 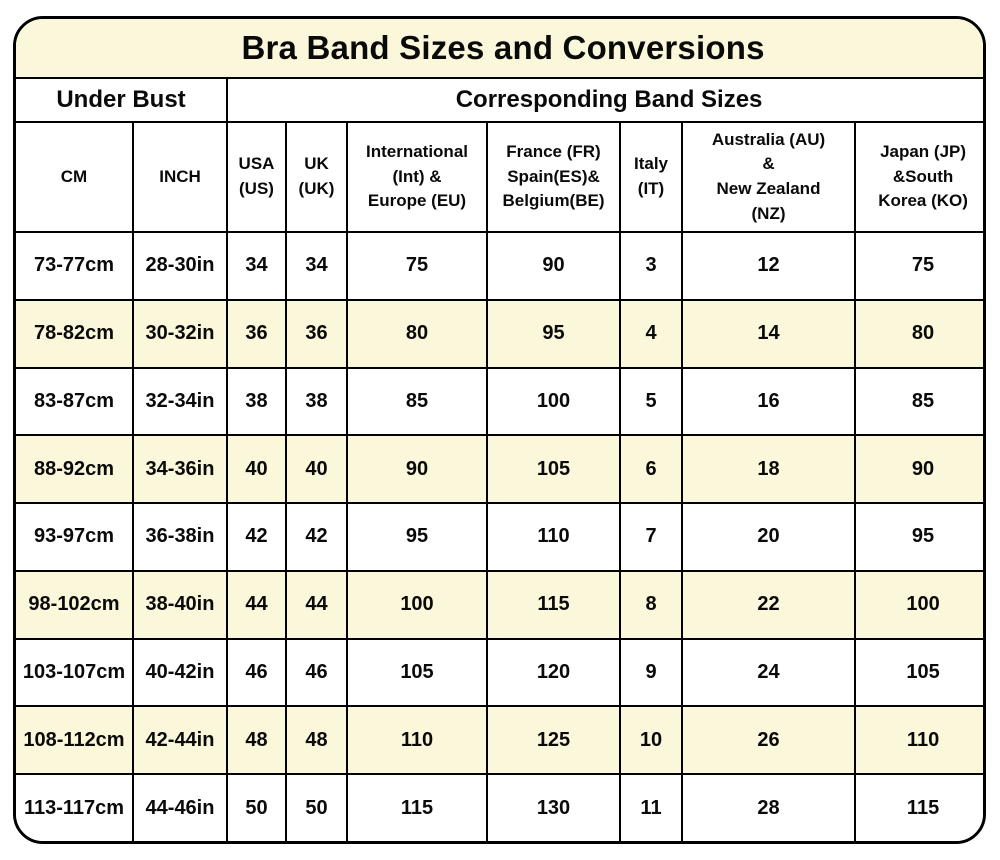 I want to click on table-cell: 125, so click(x=553, y=740).